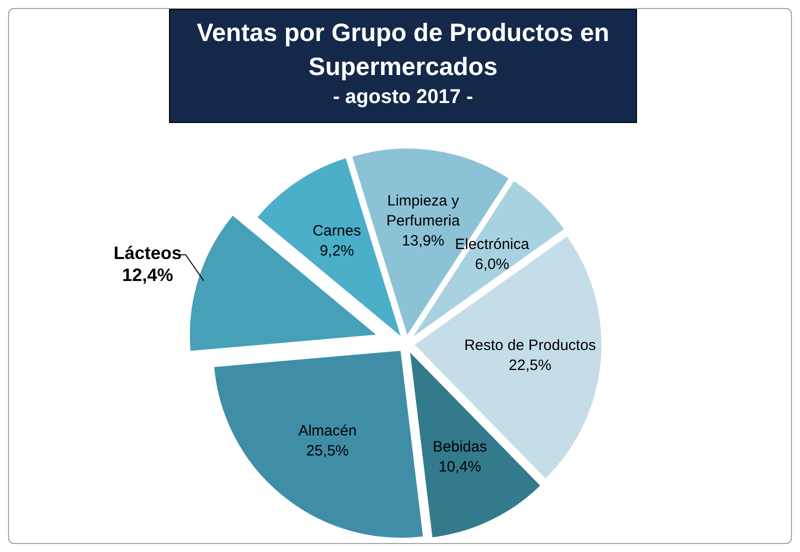 The image size is (800, 552). I want to click on data-label: 12,4%, so click(148, 274).